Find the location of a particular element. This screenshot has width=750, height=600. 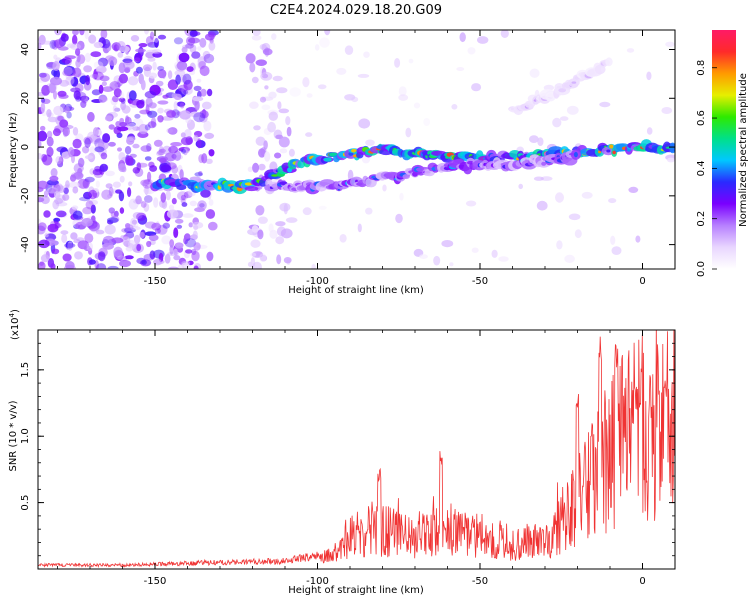

trace-core is located at coordinates (611, 146).